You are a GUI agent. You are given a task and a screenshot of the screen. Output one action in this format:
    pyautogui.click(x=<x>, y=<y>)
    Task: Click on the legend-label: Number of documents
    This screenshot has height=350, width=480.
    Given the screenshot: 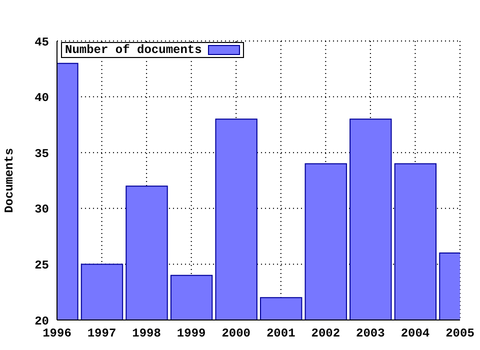 What is the action you would take?
    pyautogui.click(x=133, y=50)
    